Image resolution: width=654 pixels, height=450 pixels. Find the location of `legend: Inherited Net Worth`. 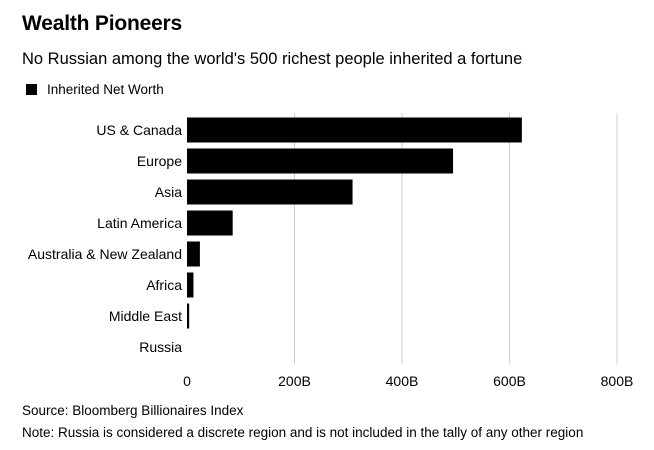

legend: Inherited Net Worth is located at coordinates (95, 89).